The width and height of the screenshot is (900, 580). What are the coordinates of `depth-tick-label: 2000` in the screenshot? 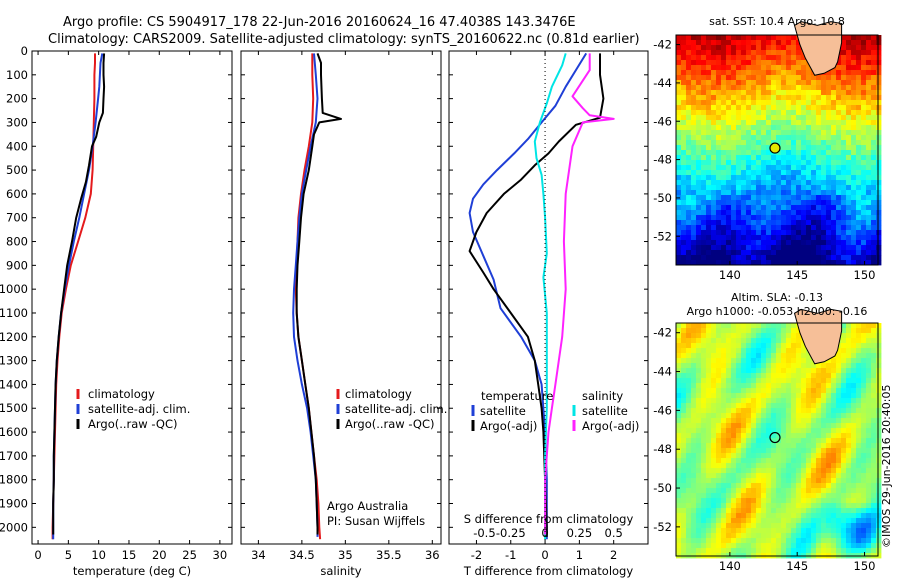 It's located at (14, 527).